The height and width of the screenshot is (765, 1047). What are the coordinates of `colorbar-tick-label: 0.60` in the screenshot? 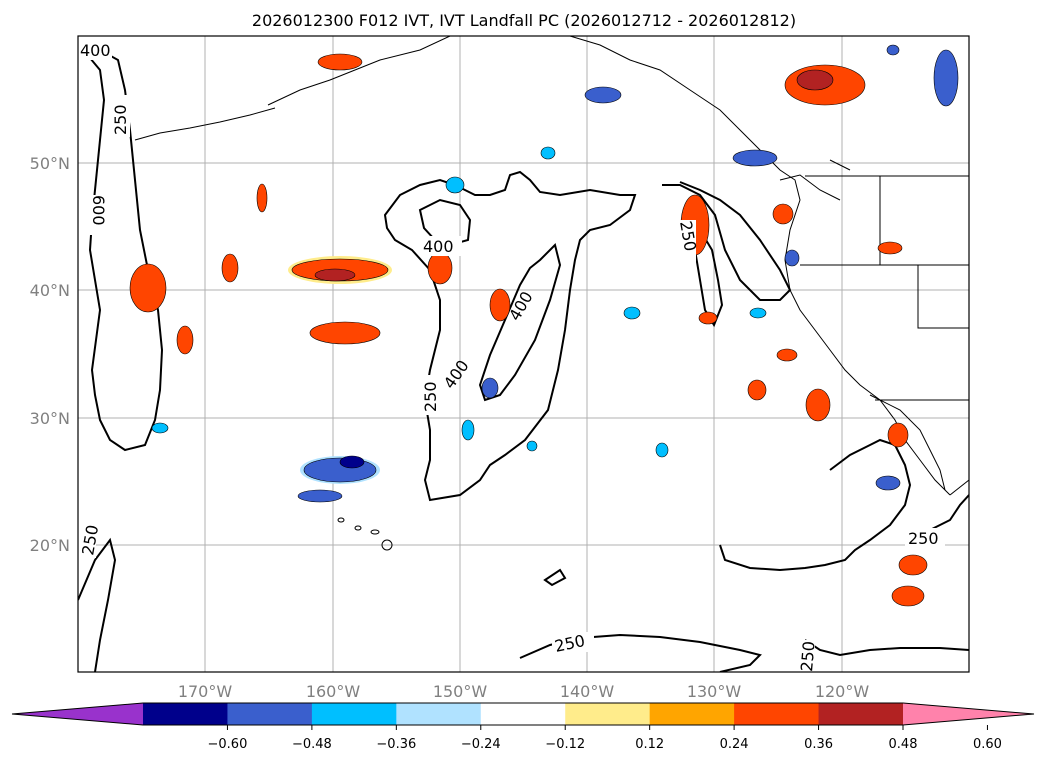 It's located at (987, 744).